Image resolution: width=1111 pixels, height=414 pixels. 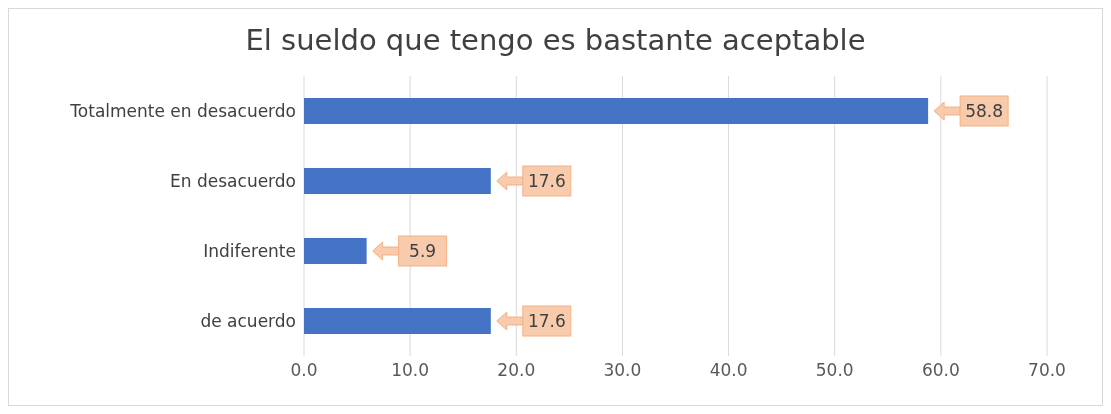 What do you see at coordinates (728, 370) in the screenshot?
I see `x-tick-label: 40.0` at bounding box center [728, 370].